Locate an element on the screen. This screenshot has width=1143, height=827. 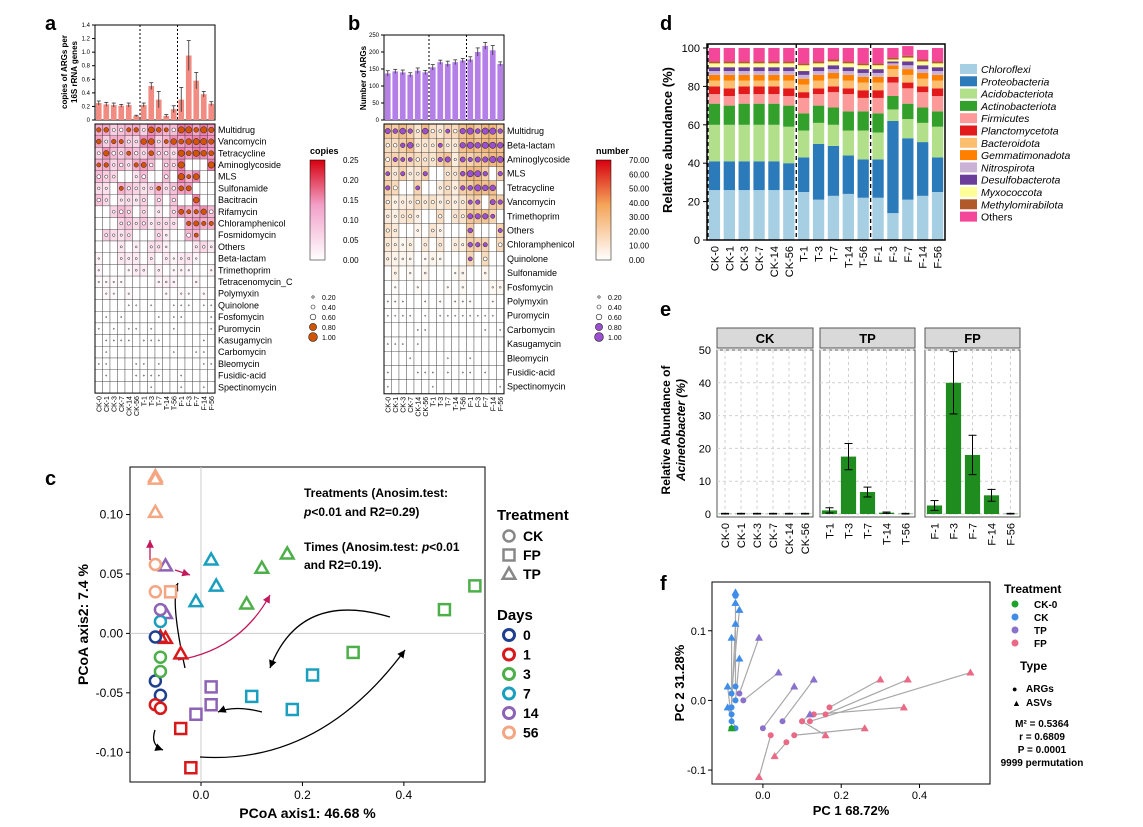
bar-ytick-label: 1.4 is located at coordinates (86, 26).